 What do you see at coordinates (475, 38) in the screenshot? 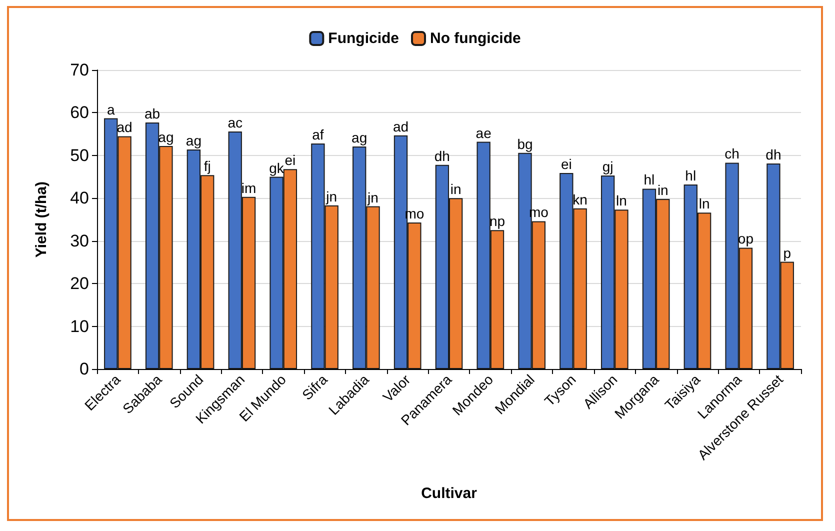
I see `legend-label: No fungicide` at bounding box center [475, 38].